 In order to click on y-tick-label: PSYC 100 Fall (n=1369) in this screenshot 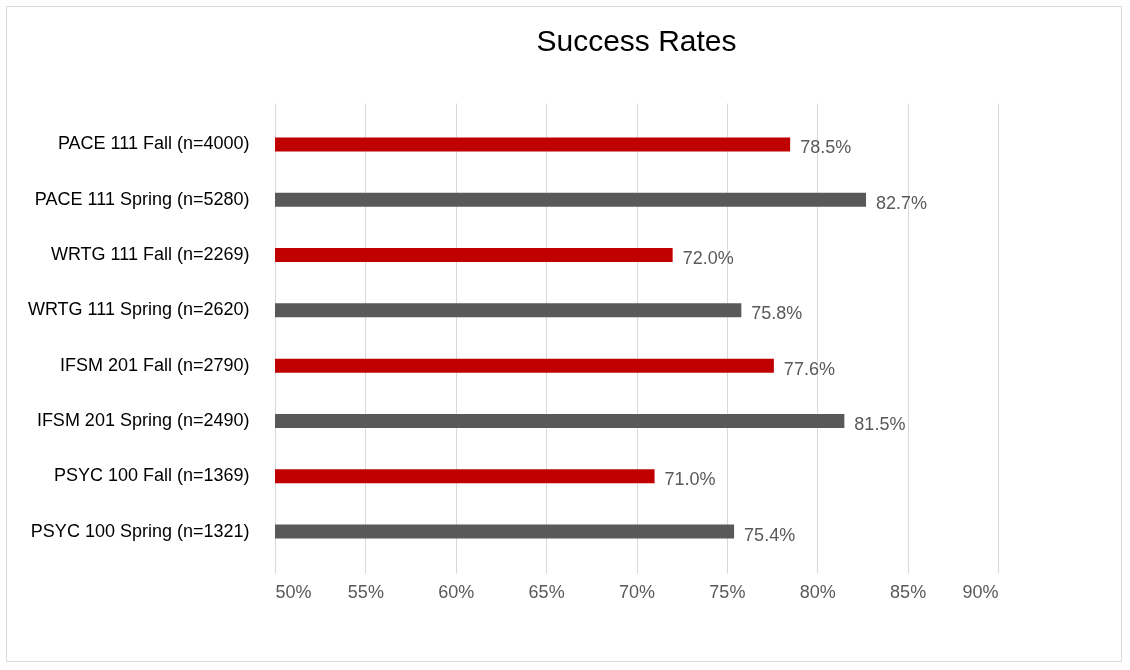, I will do `click(151, 475)`.